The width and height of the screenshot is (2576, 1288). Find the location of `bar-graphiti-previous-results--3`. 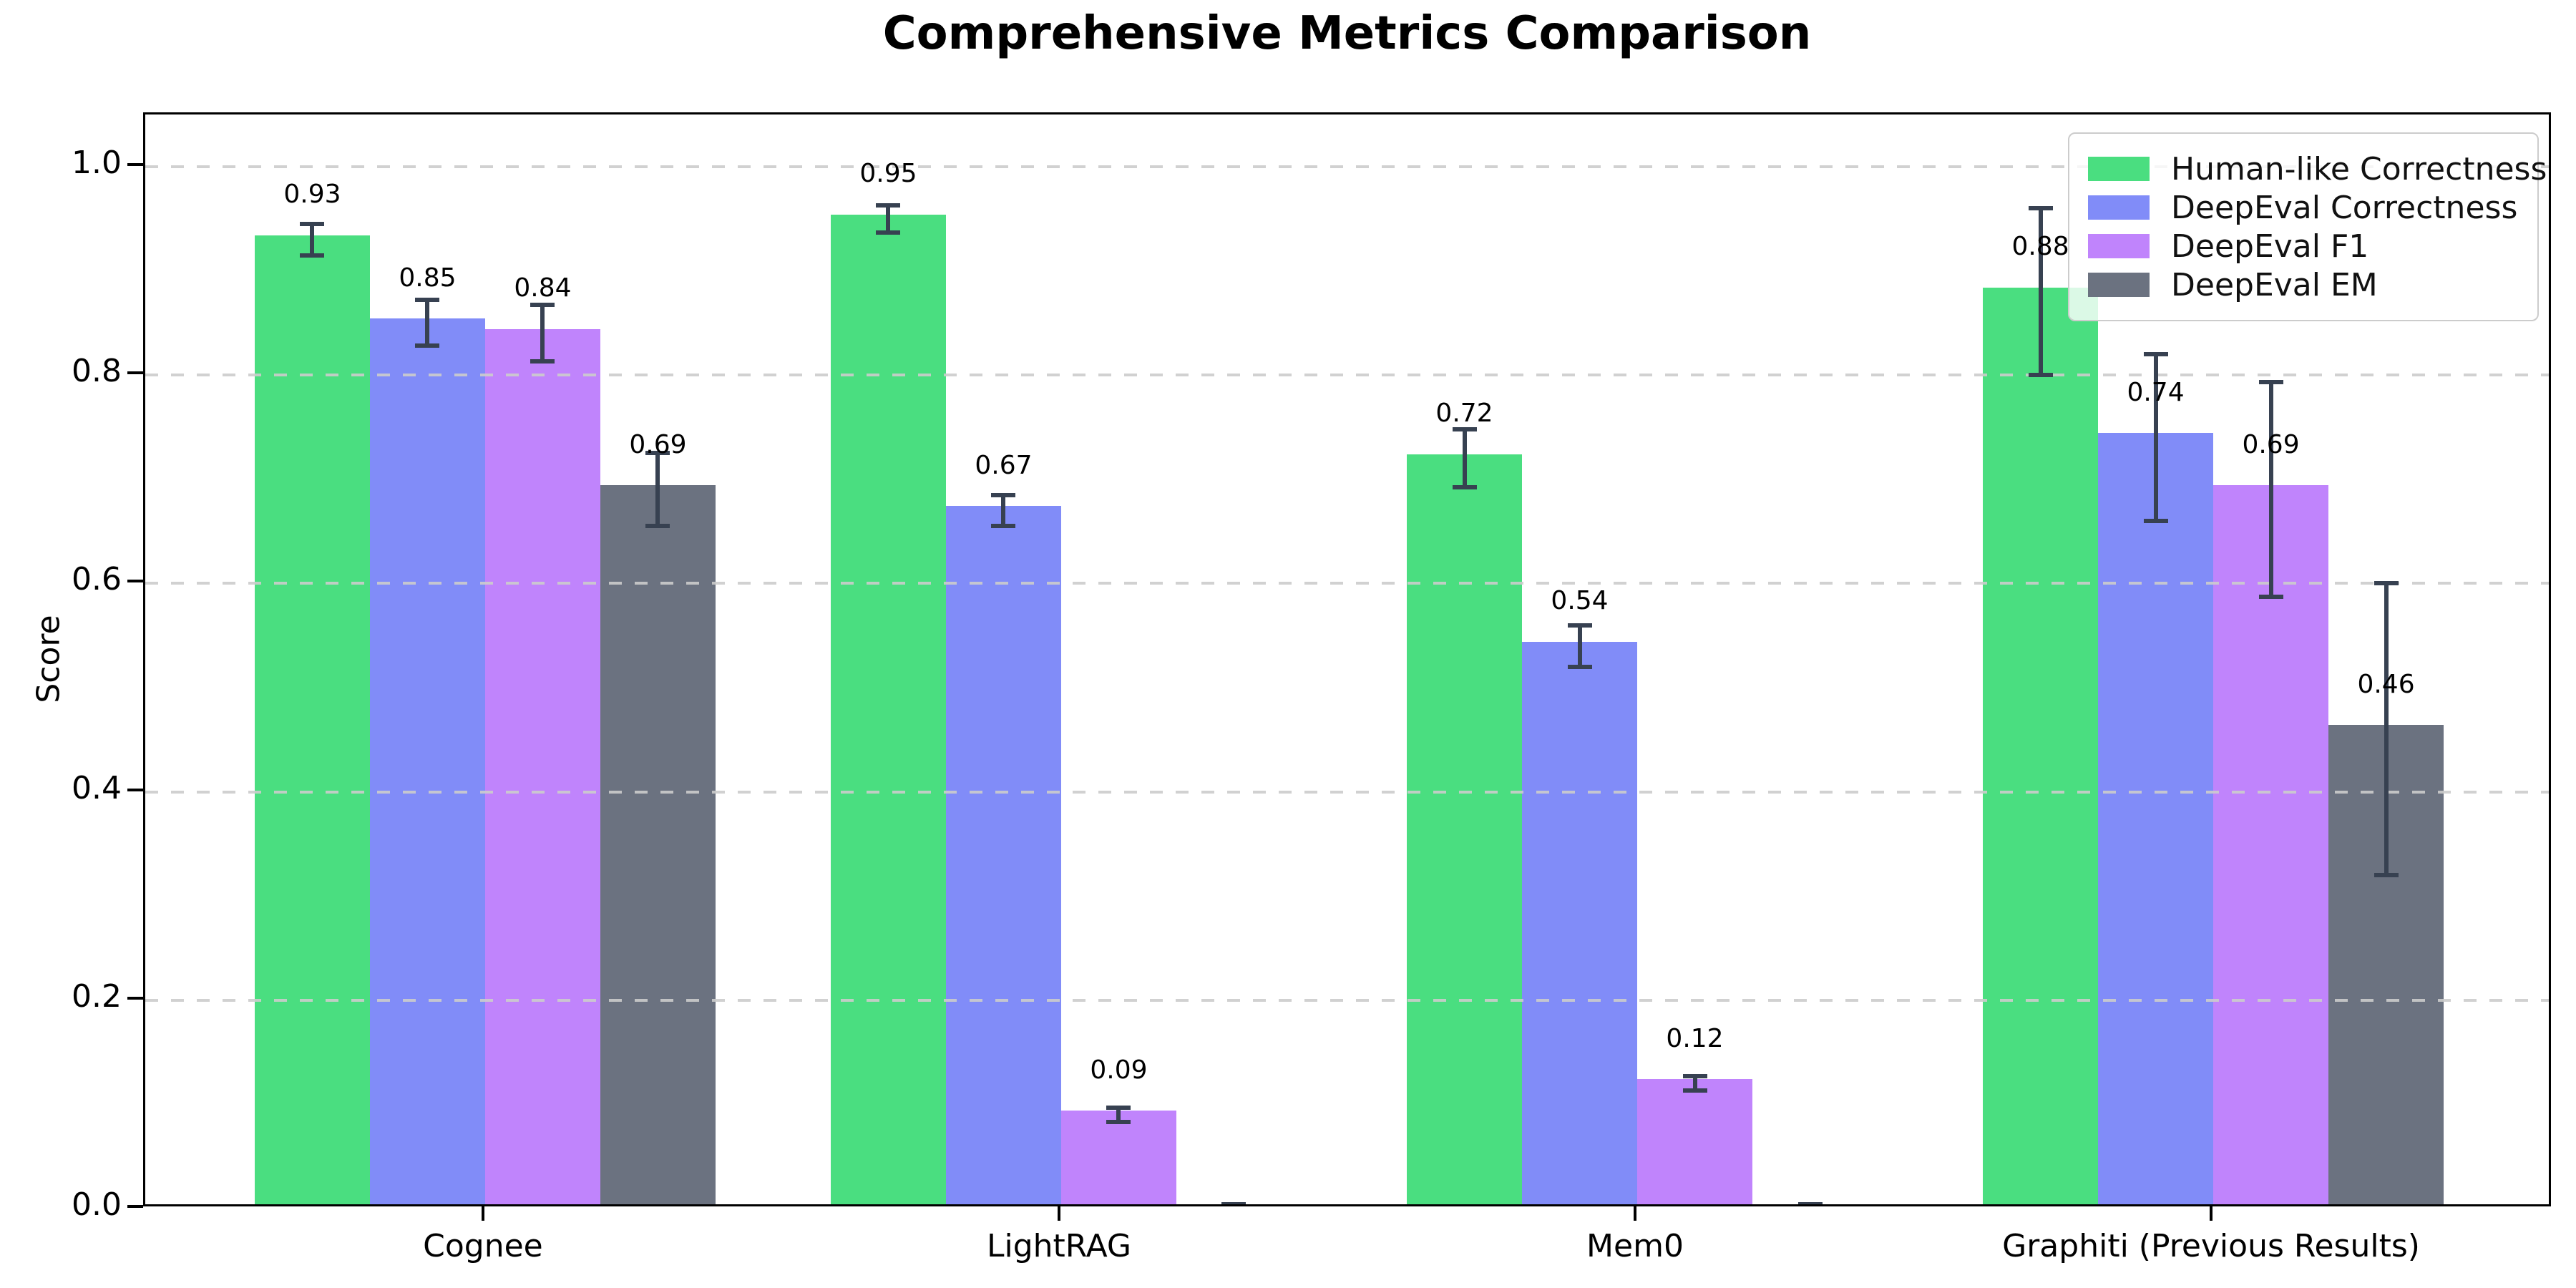

bar-graphiti-previous-results--3 is located at coordinates (2271, 844).